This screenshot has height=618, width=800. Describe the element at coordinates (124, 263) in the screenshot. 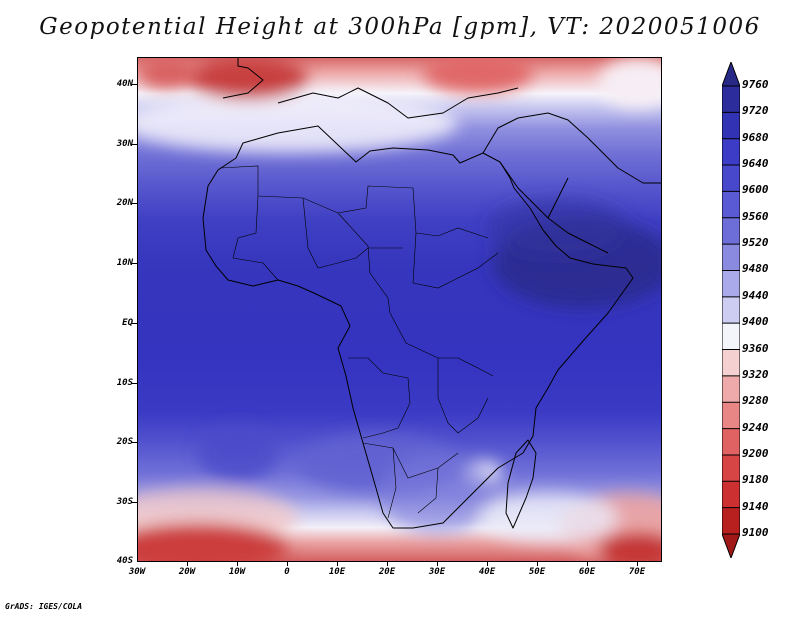

I see `lat-tick-label: 10N` at that location.